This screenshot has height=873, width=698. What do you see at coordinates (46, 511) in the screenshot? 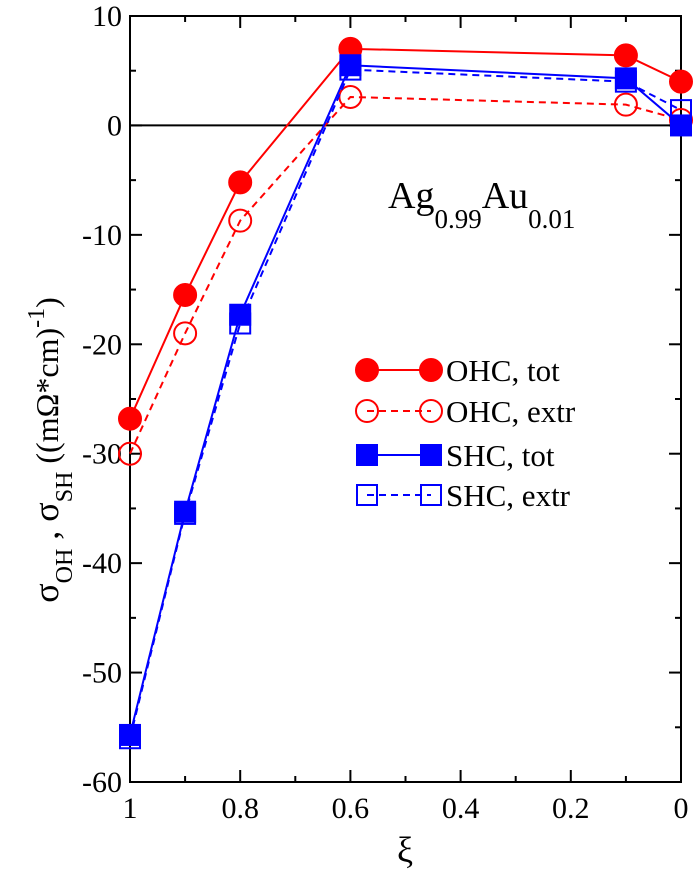
I see `y-label-sigma-2: σ` at bounding box center [46, 511].